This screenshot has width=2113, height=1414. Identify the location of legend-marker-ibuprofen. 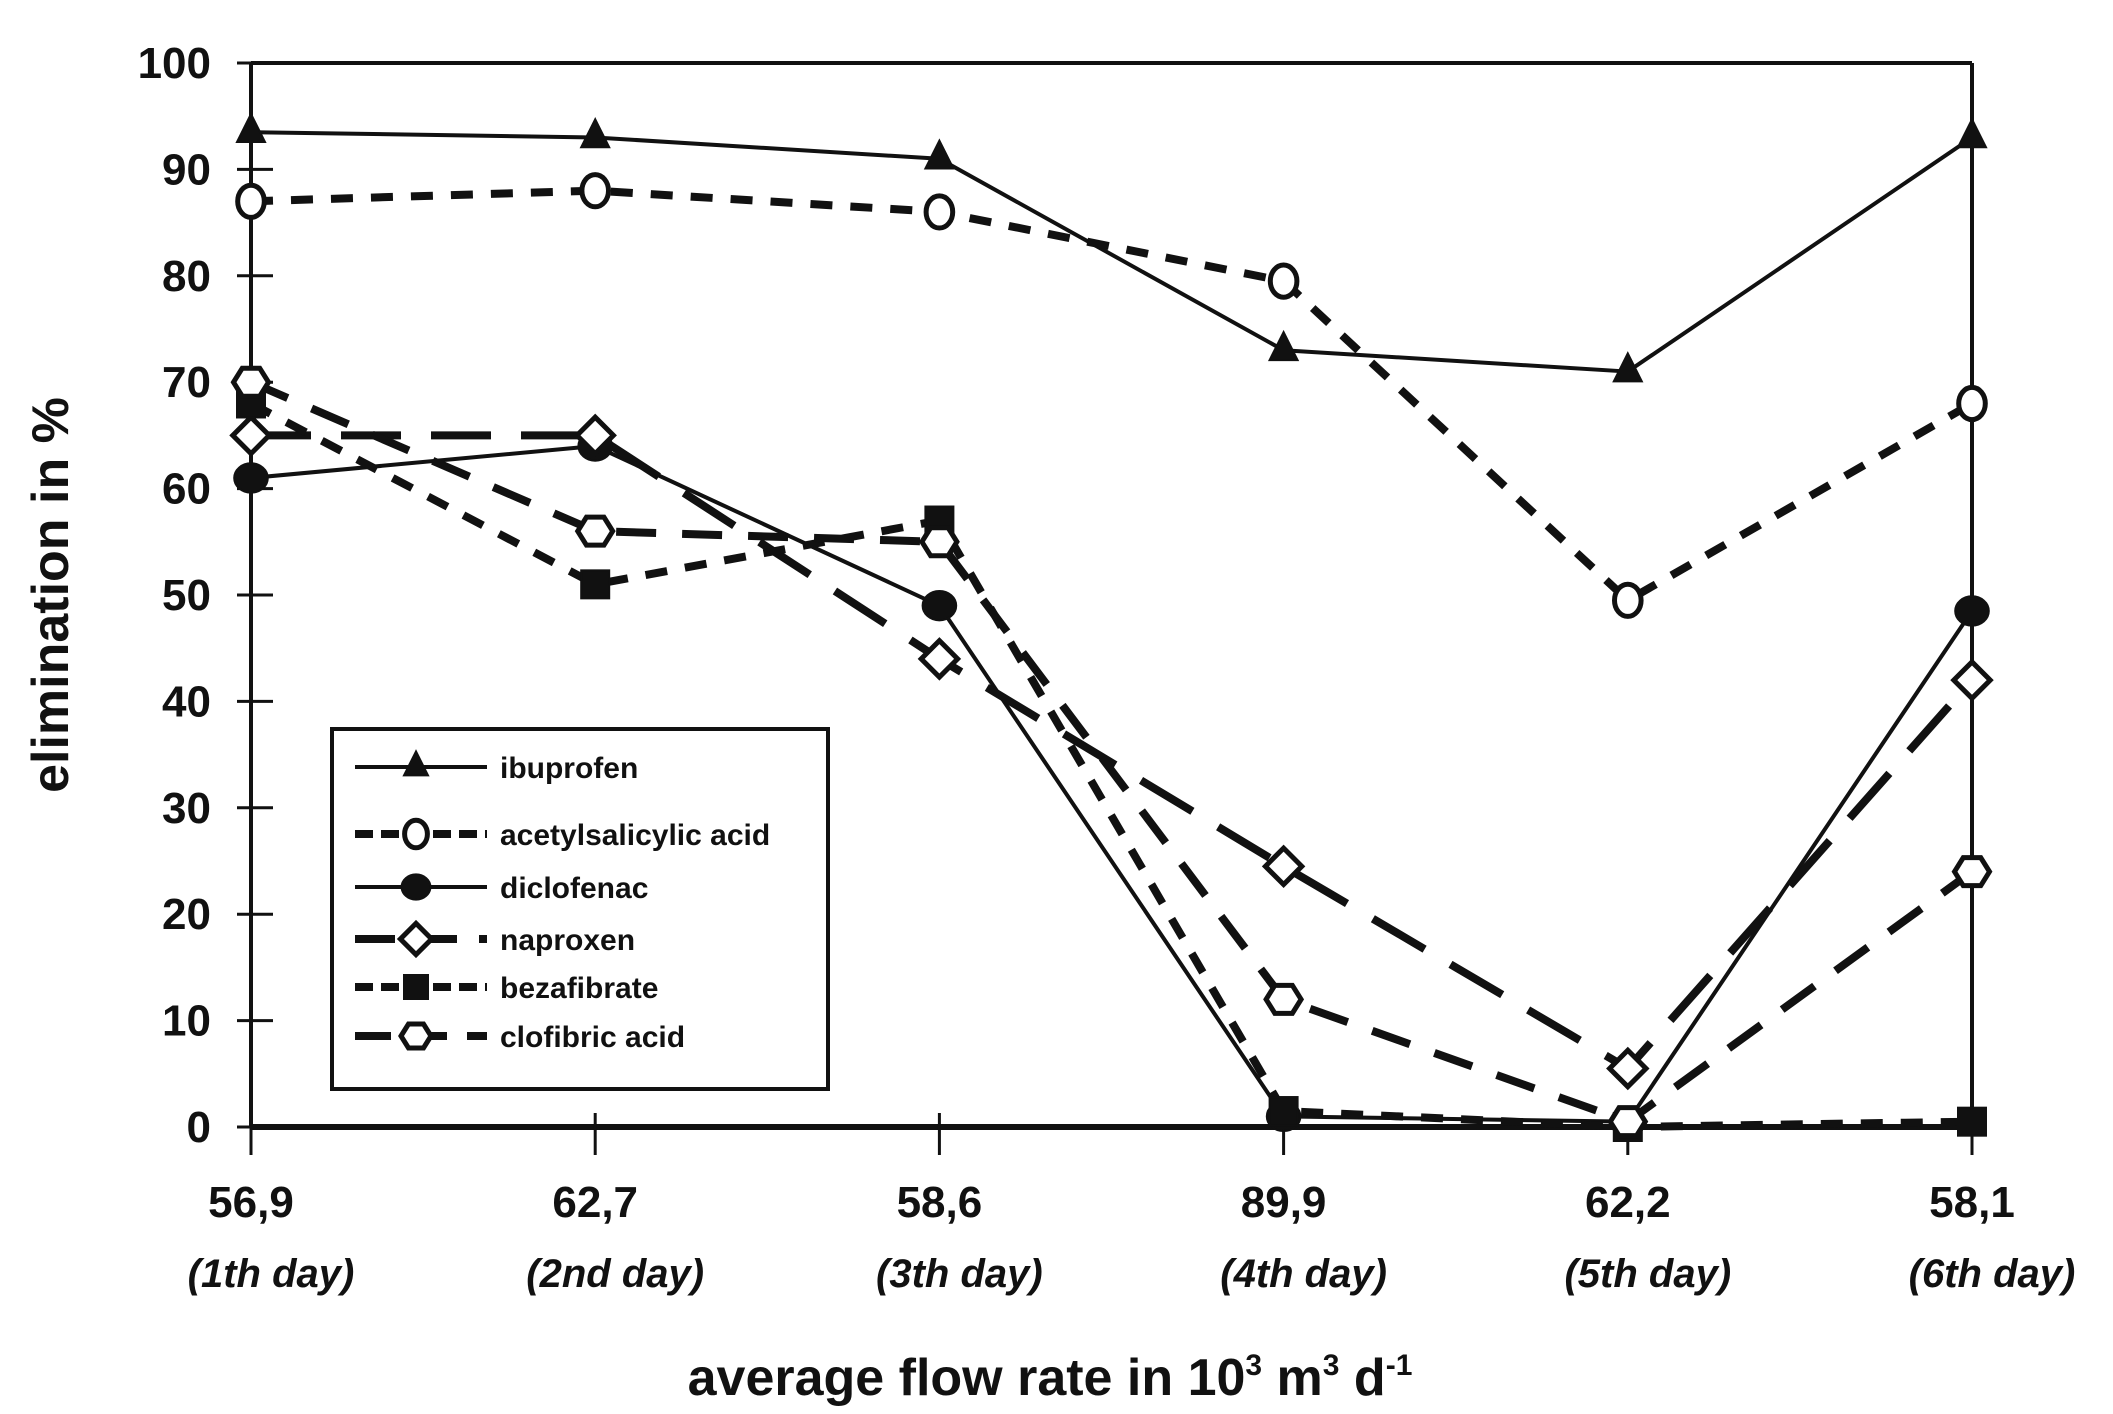
(416, 763).